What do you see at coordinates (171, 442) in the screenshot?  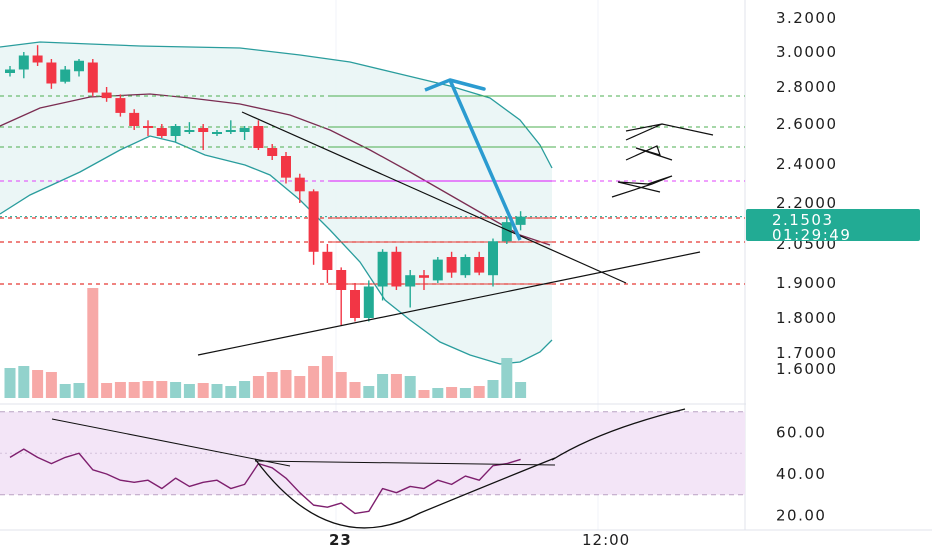 I see `rsi-trendline` at bounding box center [171, 442].